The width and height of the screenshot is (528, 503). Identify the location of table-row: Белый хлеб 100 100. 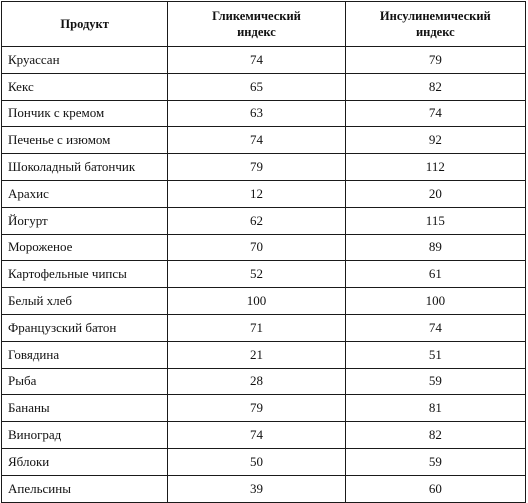
(263, 301).